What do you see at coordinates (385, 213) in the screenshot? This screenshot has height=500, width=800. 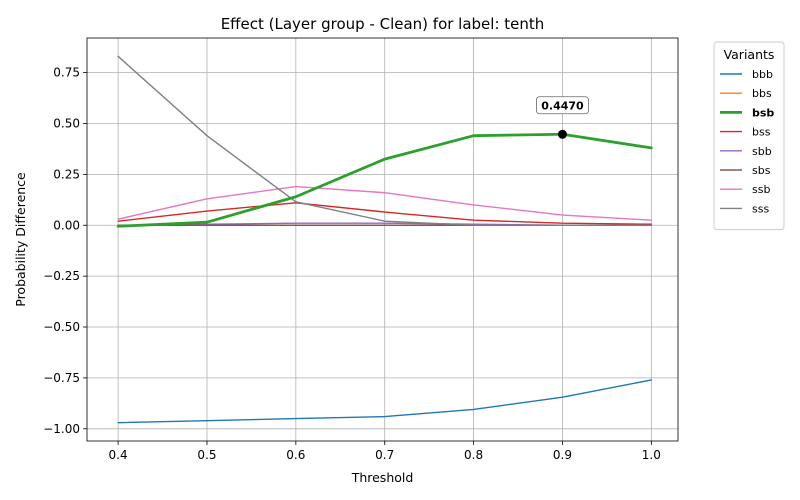 I see `series-line-bss` at bounding box center [385, 213].